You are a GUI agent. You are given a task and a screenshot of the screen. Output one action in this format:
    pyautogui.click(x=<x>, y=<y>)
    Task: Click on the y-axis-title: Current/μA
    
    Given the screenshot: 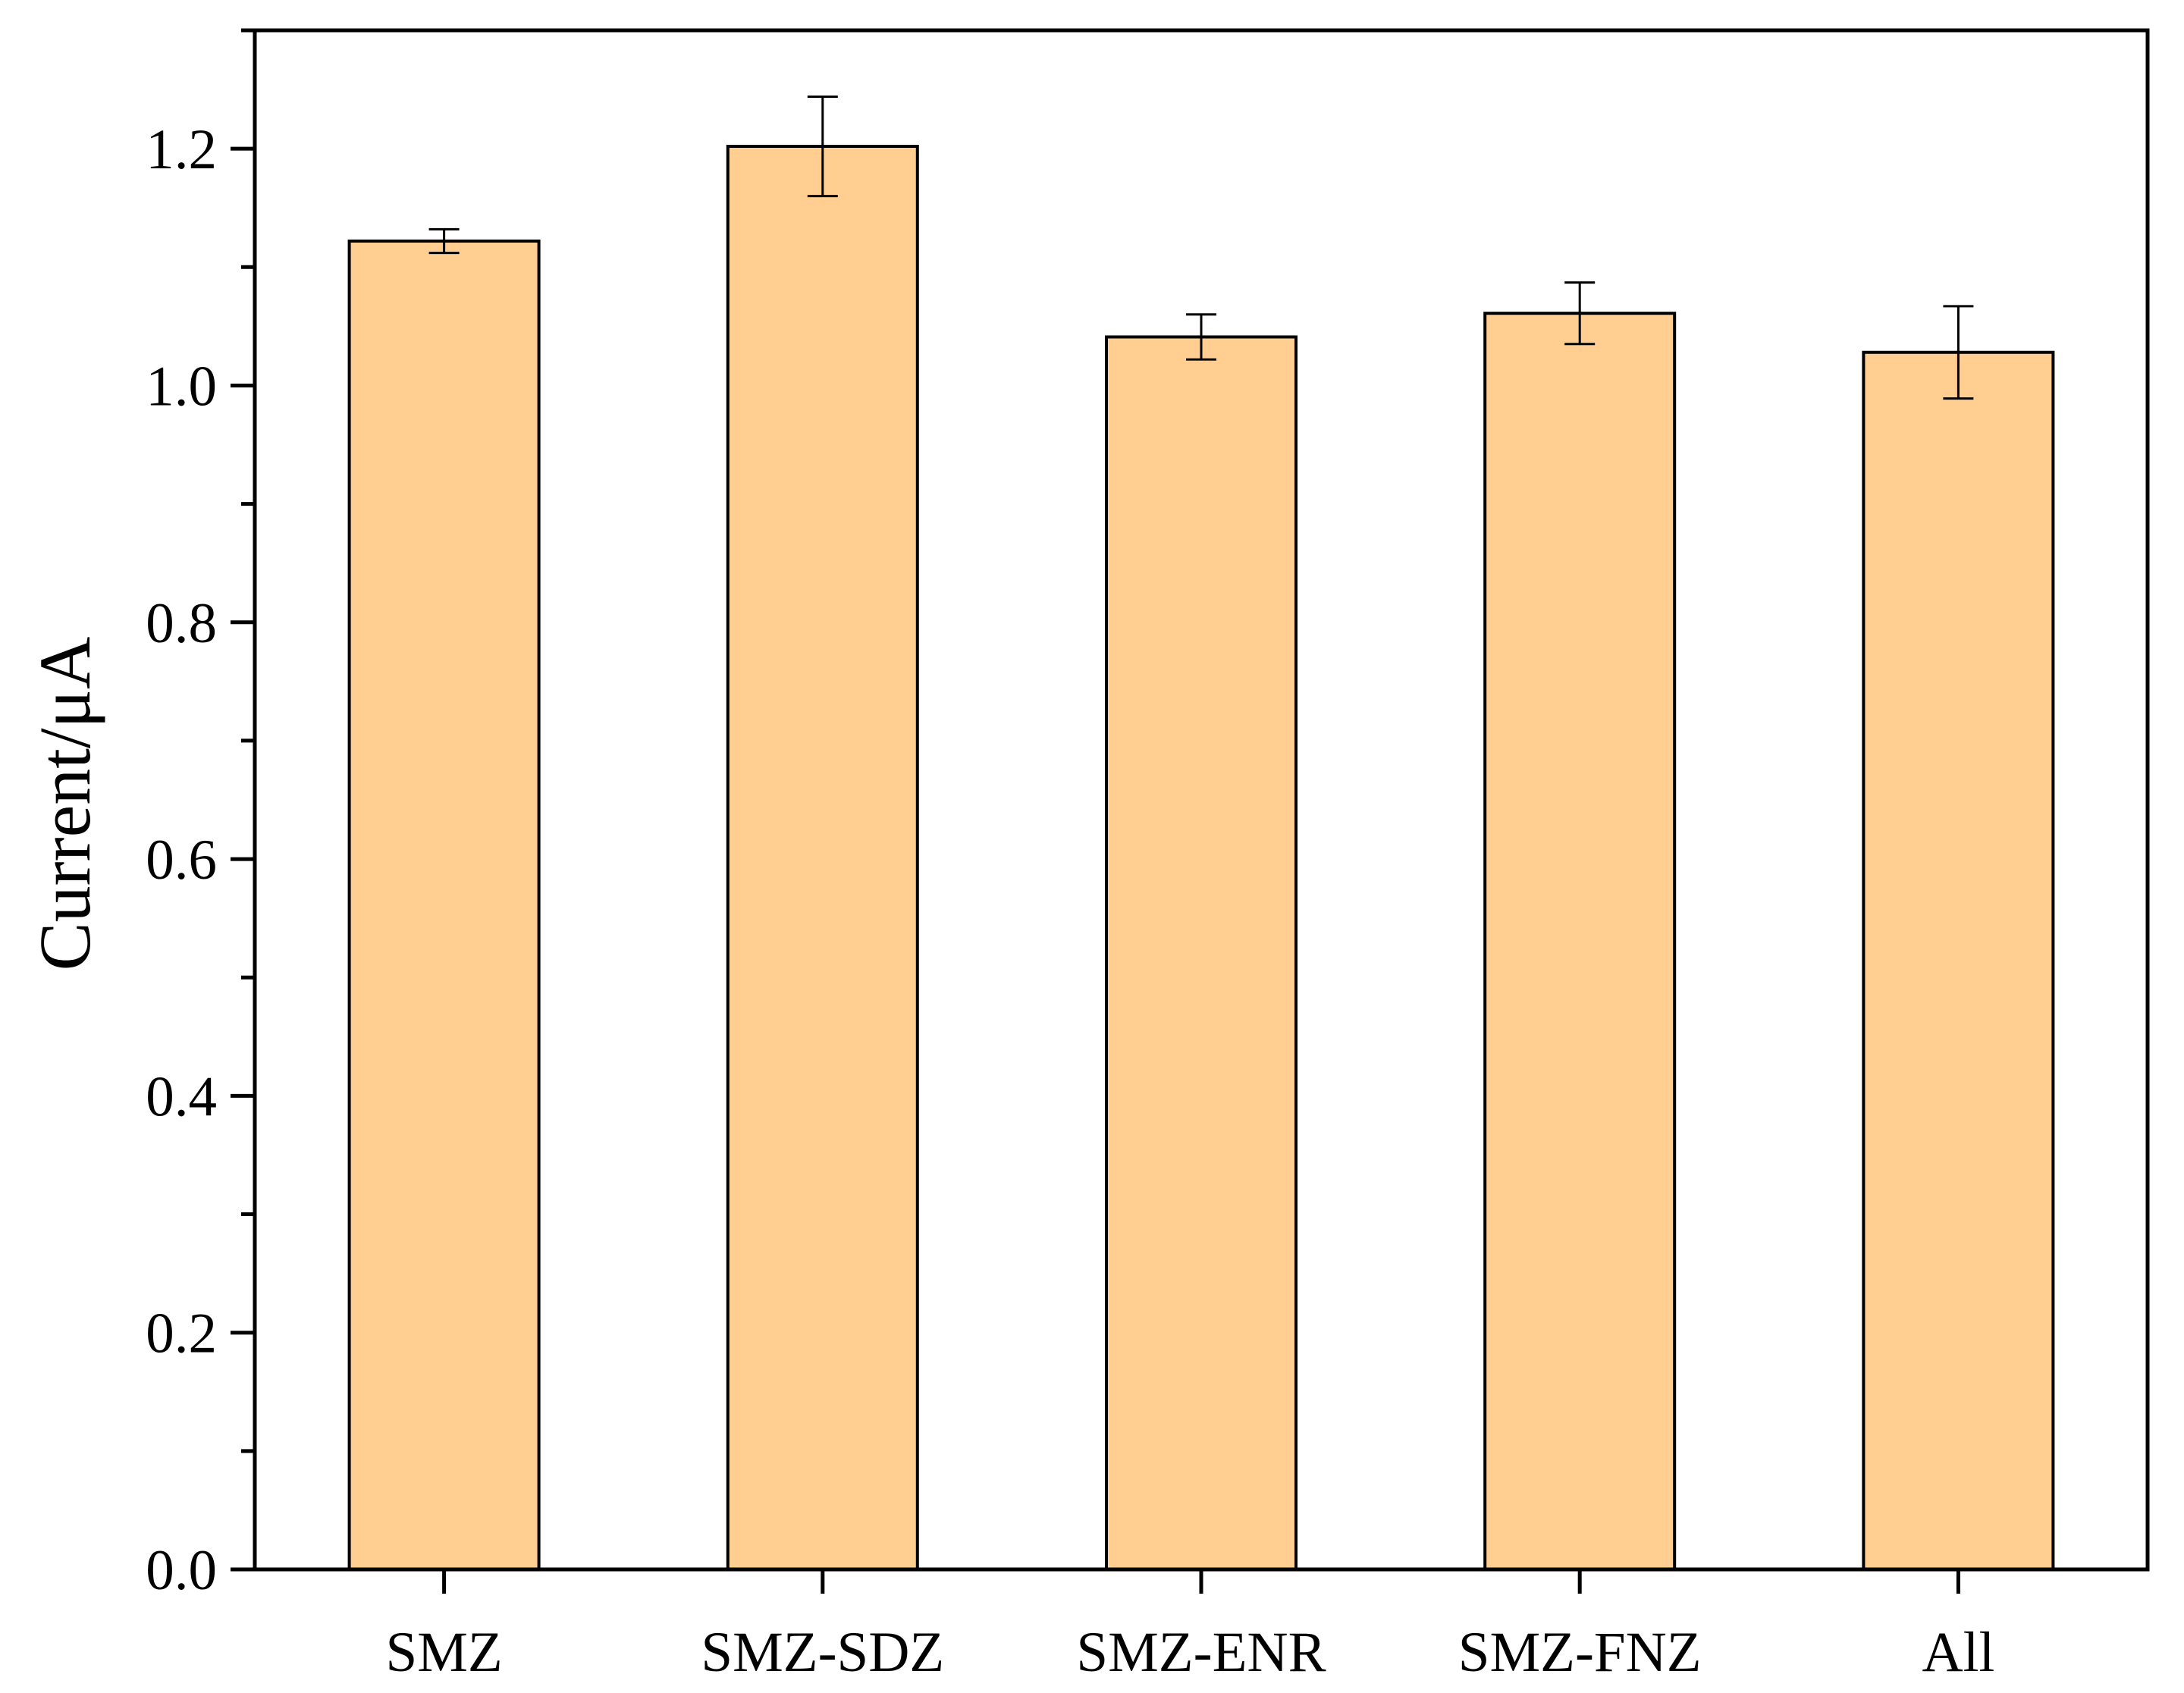 What is the action you would take?
    pyautogui.click(x=64, y=804)
    